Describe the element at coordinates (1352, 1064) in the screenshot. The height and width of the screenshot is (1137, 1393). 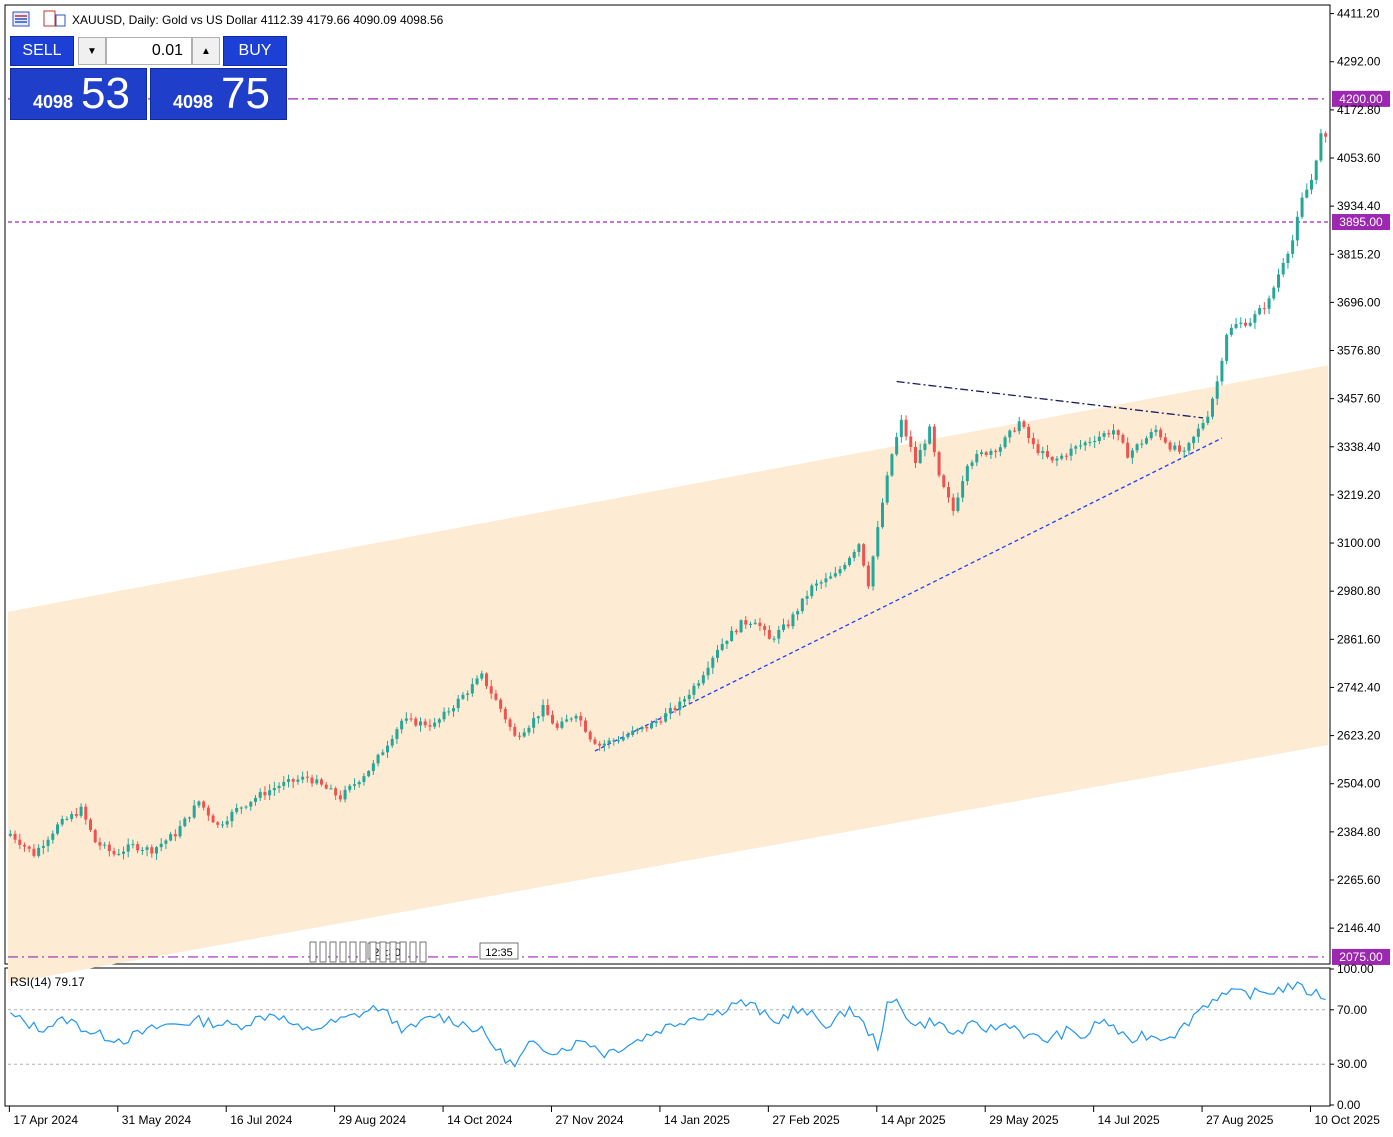
I see `rsi-tick-label: 30.00` at that location.